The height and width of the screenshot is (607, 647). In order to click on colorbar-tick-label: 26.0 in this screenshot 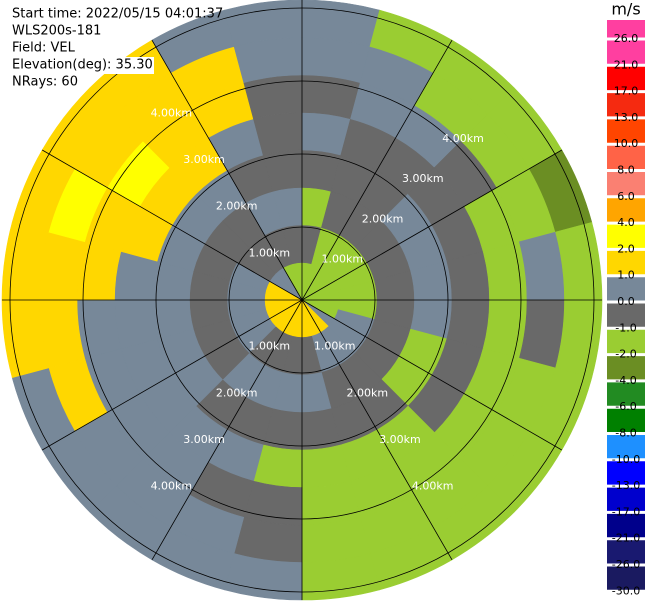, I will do `click(626, 38)`.